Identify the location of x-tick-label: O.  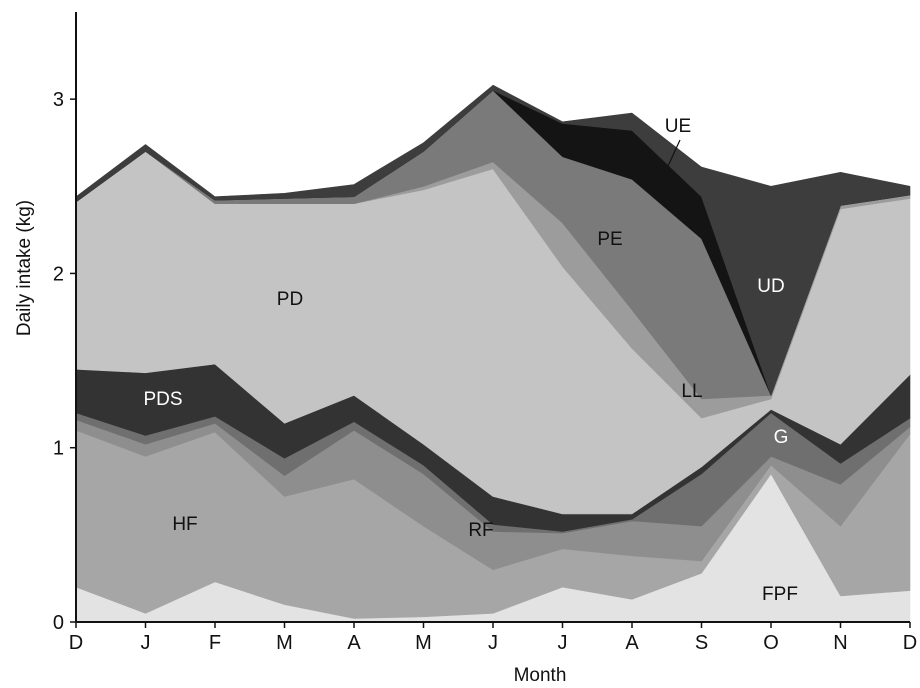
(771, 643).